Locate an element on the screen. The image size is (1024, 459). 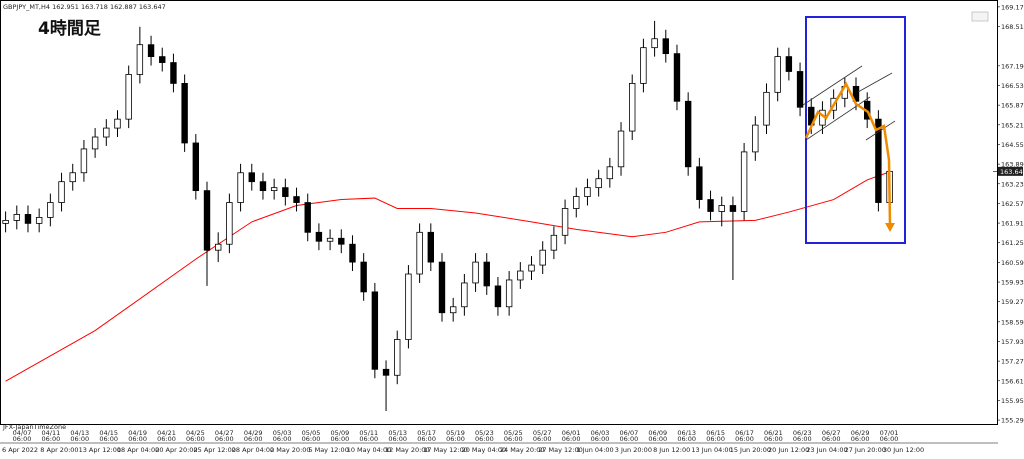
time-date-label: 05/23 is located at coordinates (484, 433).